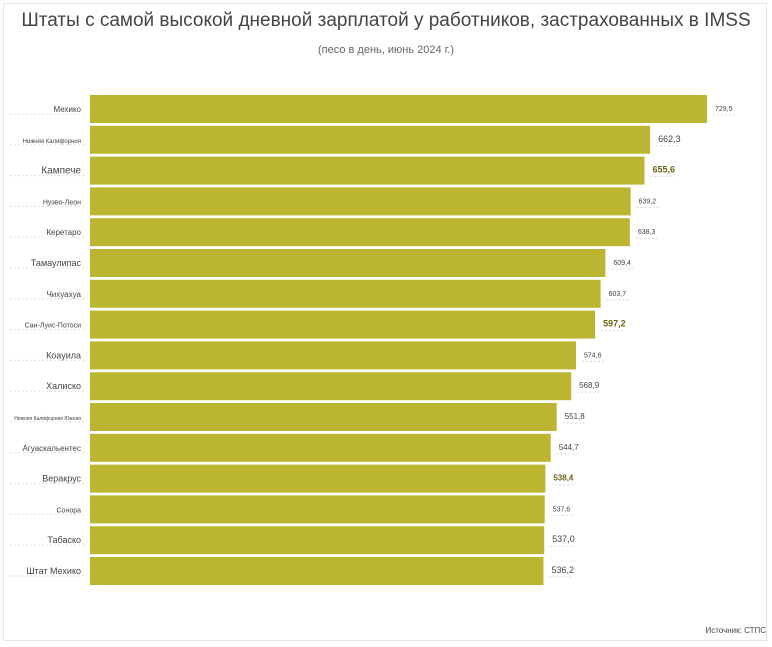 Image resolution: width=772 pixels, height=647 pixels. Describe the element at coordinates (648, 201) in the screenshot. I see `value-label: 639,2` at that location.